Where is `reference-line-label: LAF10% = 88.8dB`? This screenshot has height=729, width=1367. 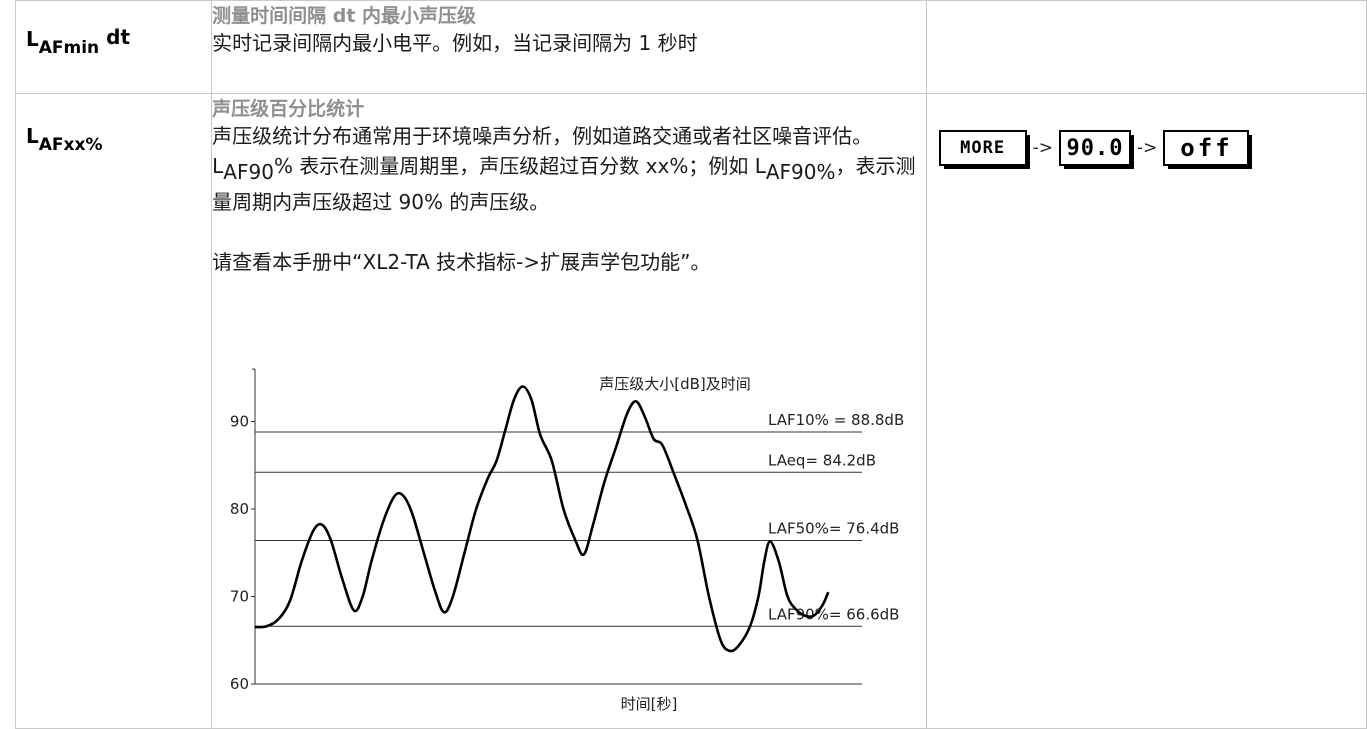 reference-line-label: LAF10% = 88.8dB is located at coordinates (836, 420).